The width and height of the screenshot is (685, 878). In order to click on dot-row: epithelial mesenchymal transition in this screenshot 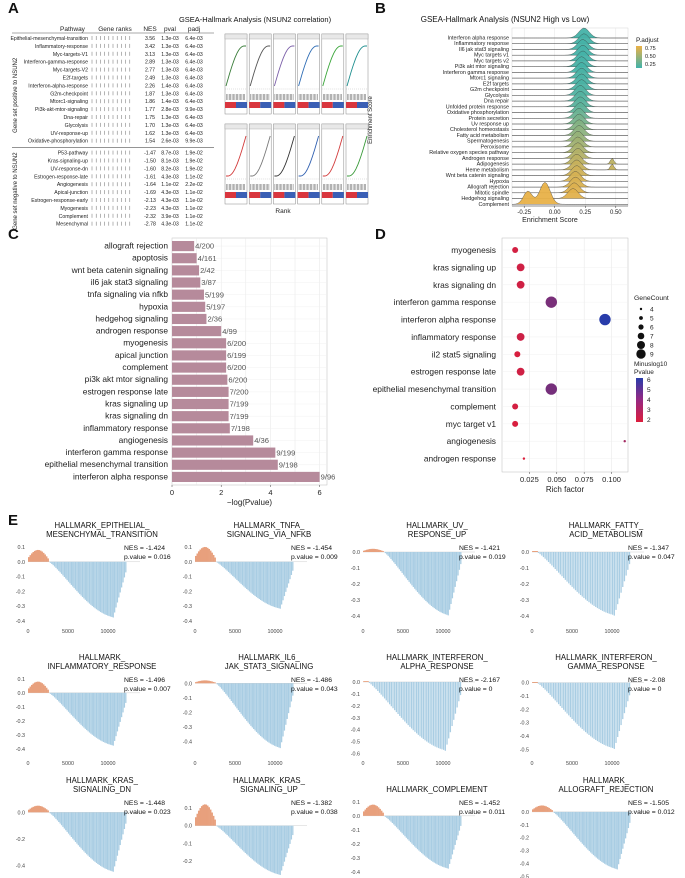, I will do `click(500, 389)`.